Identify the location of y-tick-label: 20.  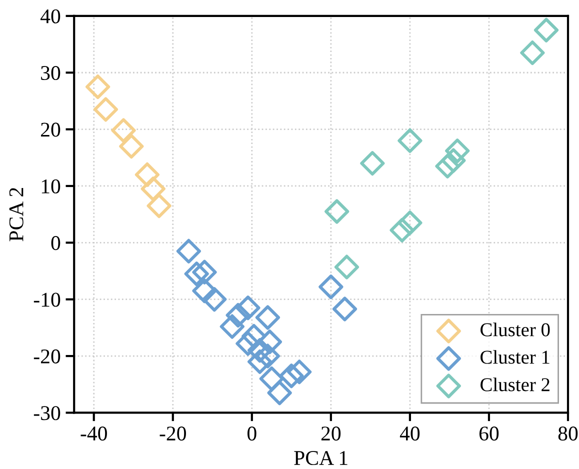
(50, 129).